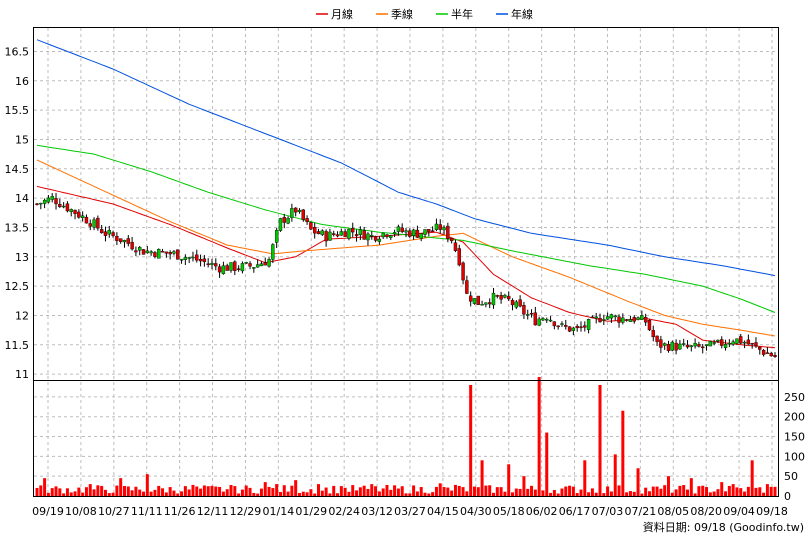 This screenshot has height=540, width=808. Describe the element at coordinates (22, 198) in the screenshot. I see `price-tick-label: 14` at that location.